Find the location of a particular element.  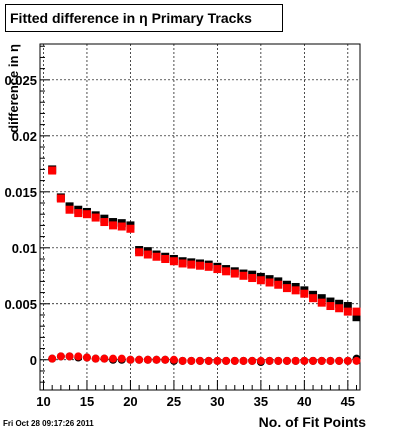

y-tick-label: 0 is located at coordinates (33, 360).